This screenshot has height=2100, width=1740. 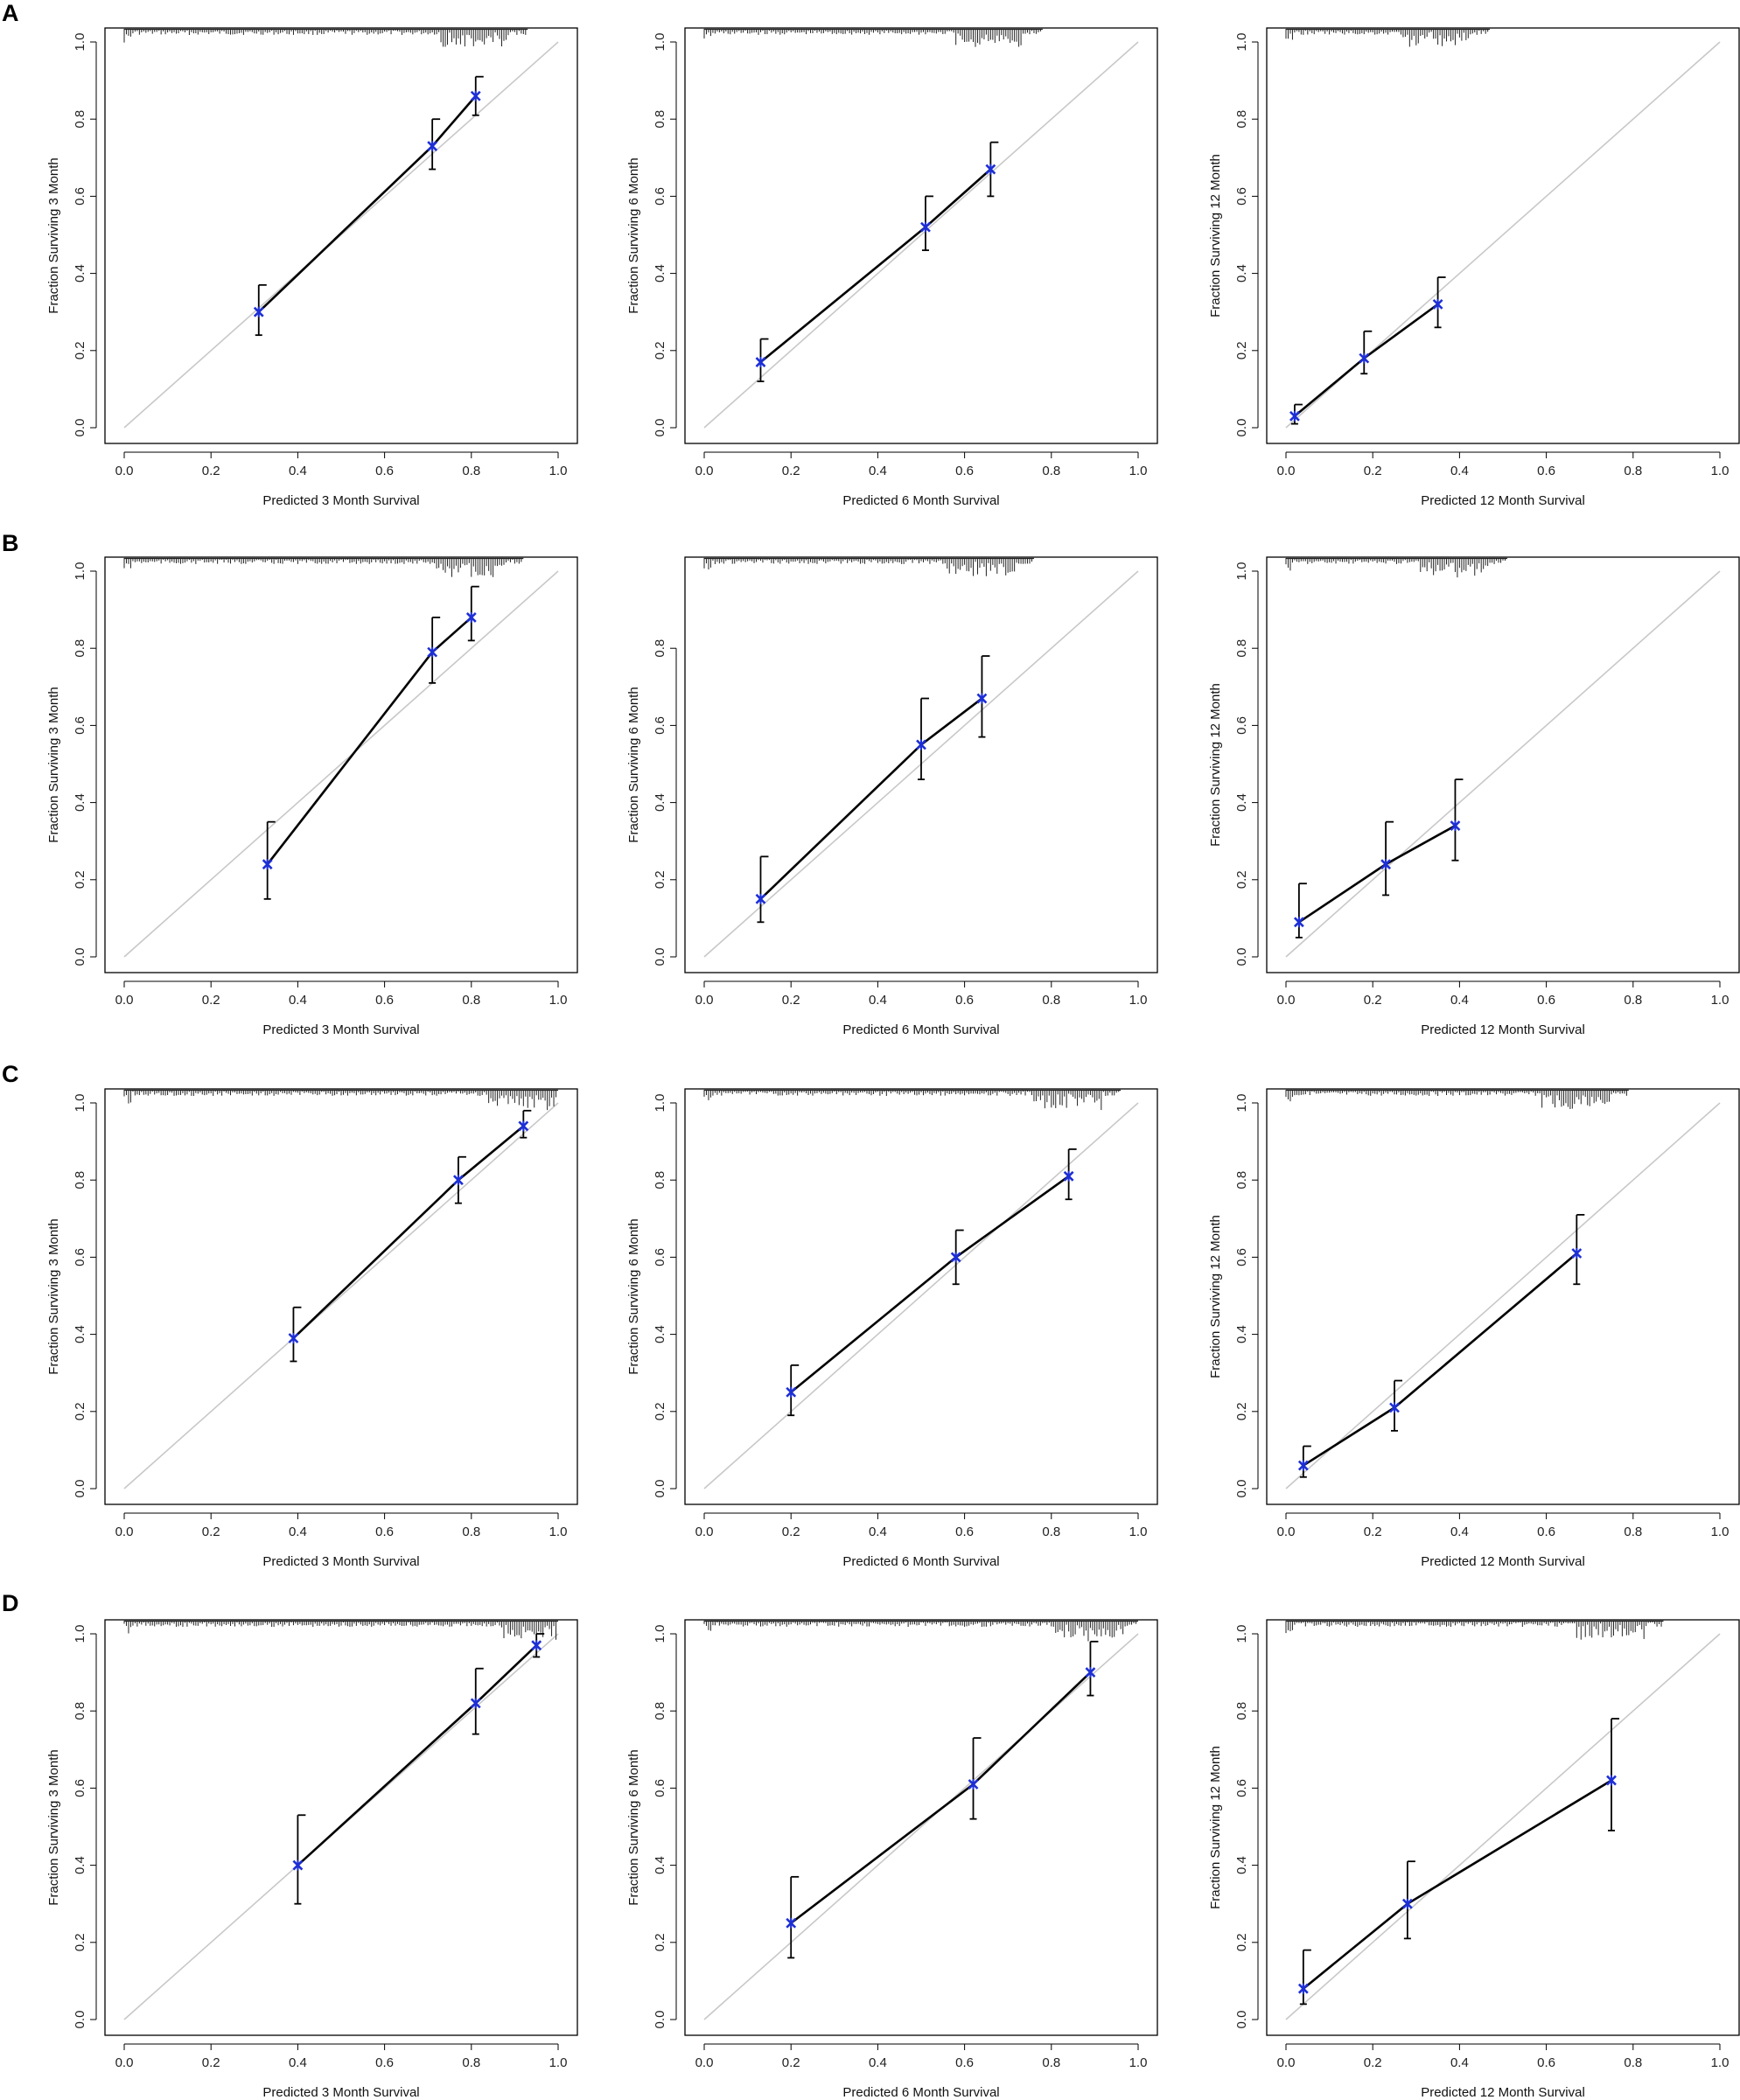 What do you see at coordinates (10, 1074) in the screenshot?
I see `panel-letter-c: C` at bounding box center [10, 1074].